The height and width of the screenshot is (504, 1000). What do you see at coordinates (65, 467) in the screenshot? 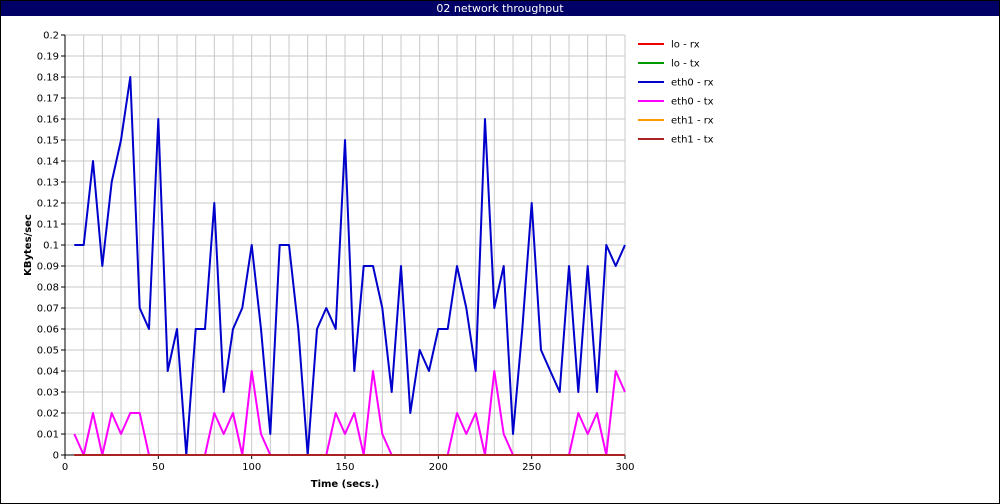
I see `x-tick-label: 0` at bounding box center [65, 467].